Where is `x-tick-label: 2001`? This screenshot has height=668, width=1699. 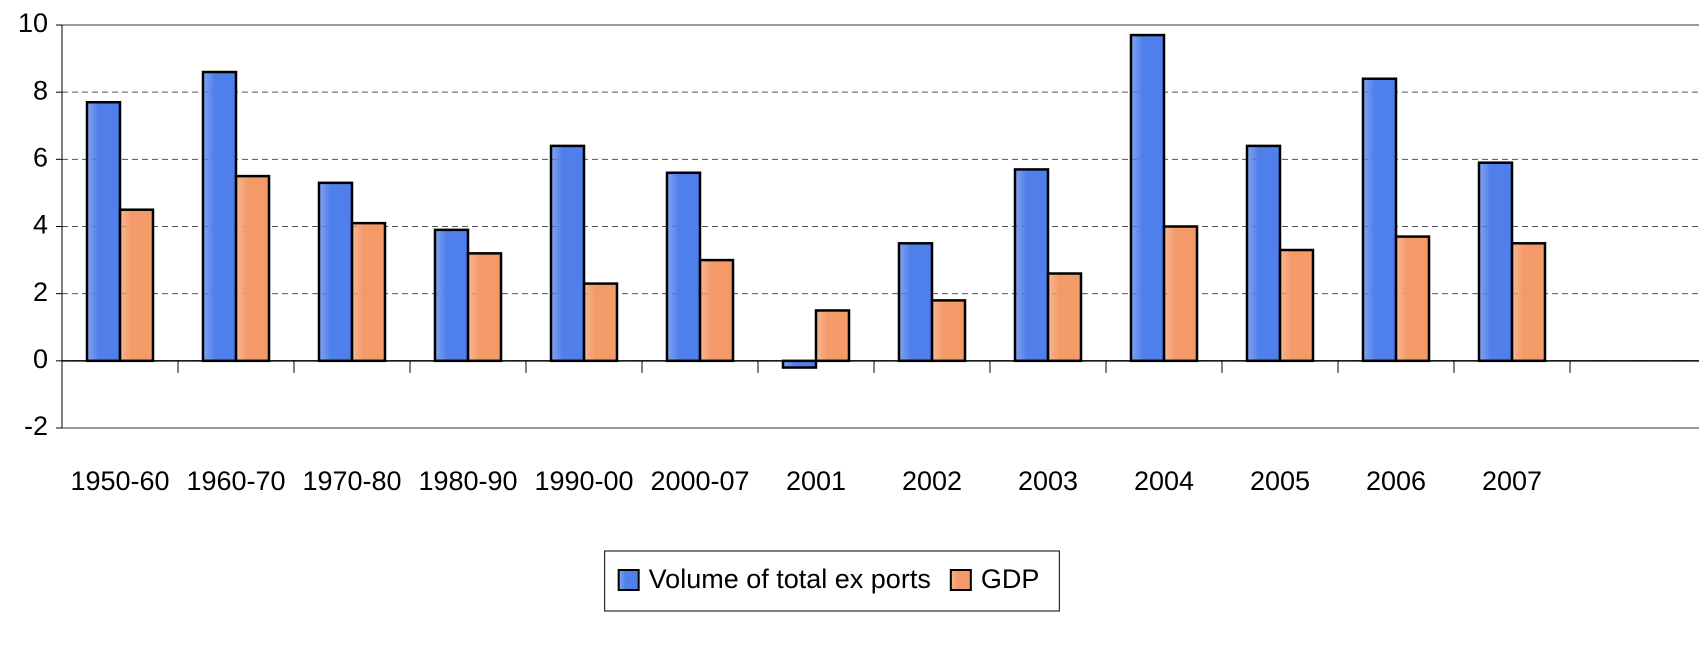
x-tick-label: 2001 is located at coordinates (816, 481).